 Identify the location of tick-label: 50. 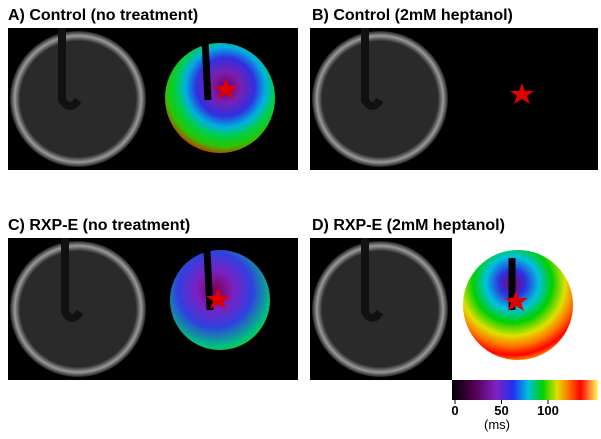
(501, 410).